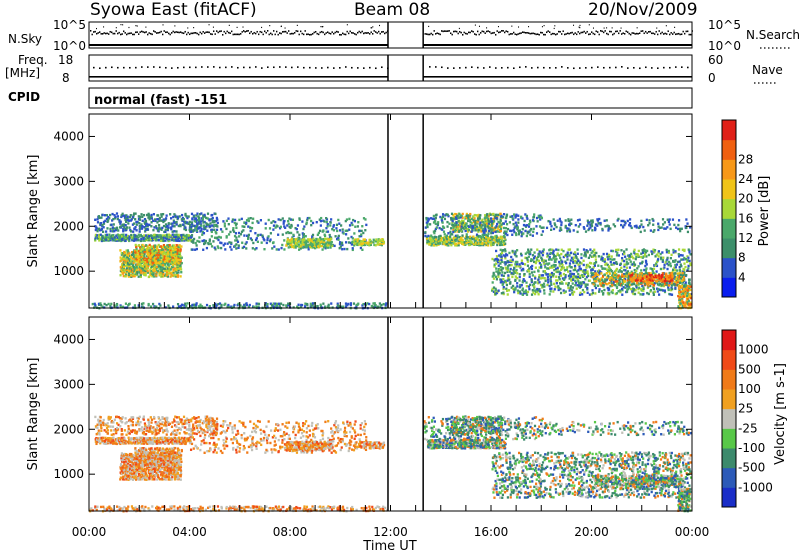 The width and height of the screenshot is (800, 554). What do you see at coordinates (96, 28) in the screenshot?
I see `nsearch-point` at bounding box center [96, 28].